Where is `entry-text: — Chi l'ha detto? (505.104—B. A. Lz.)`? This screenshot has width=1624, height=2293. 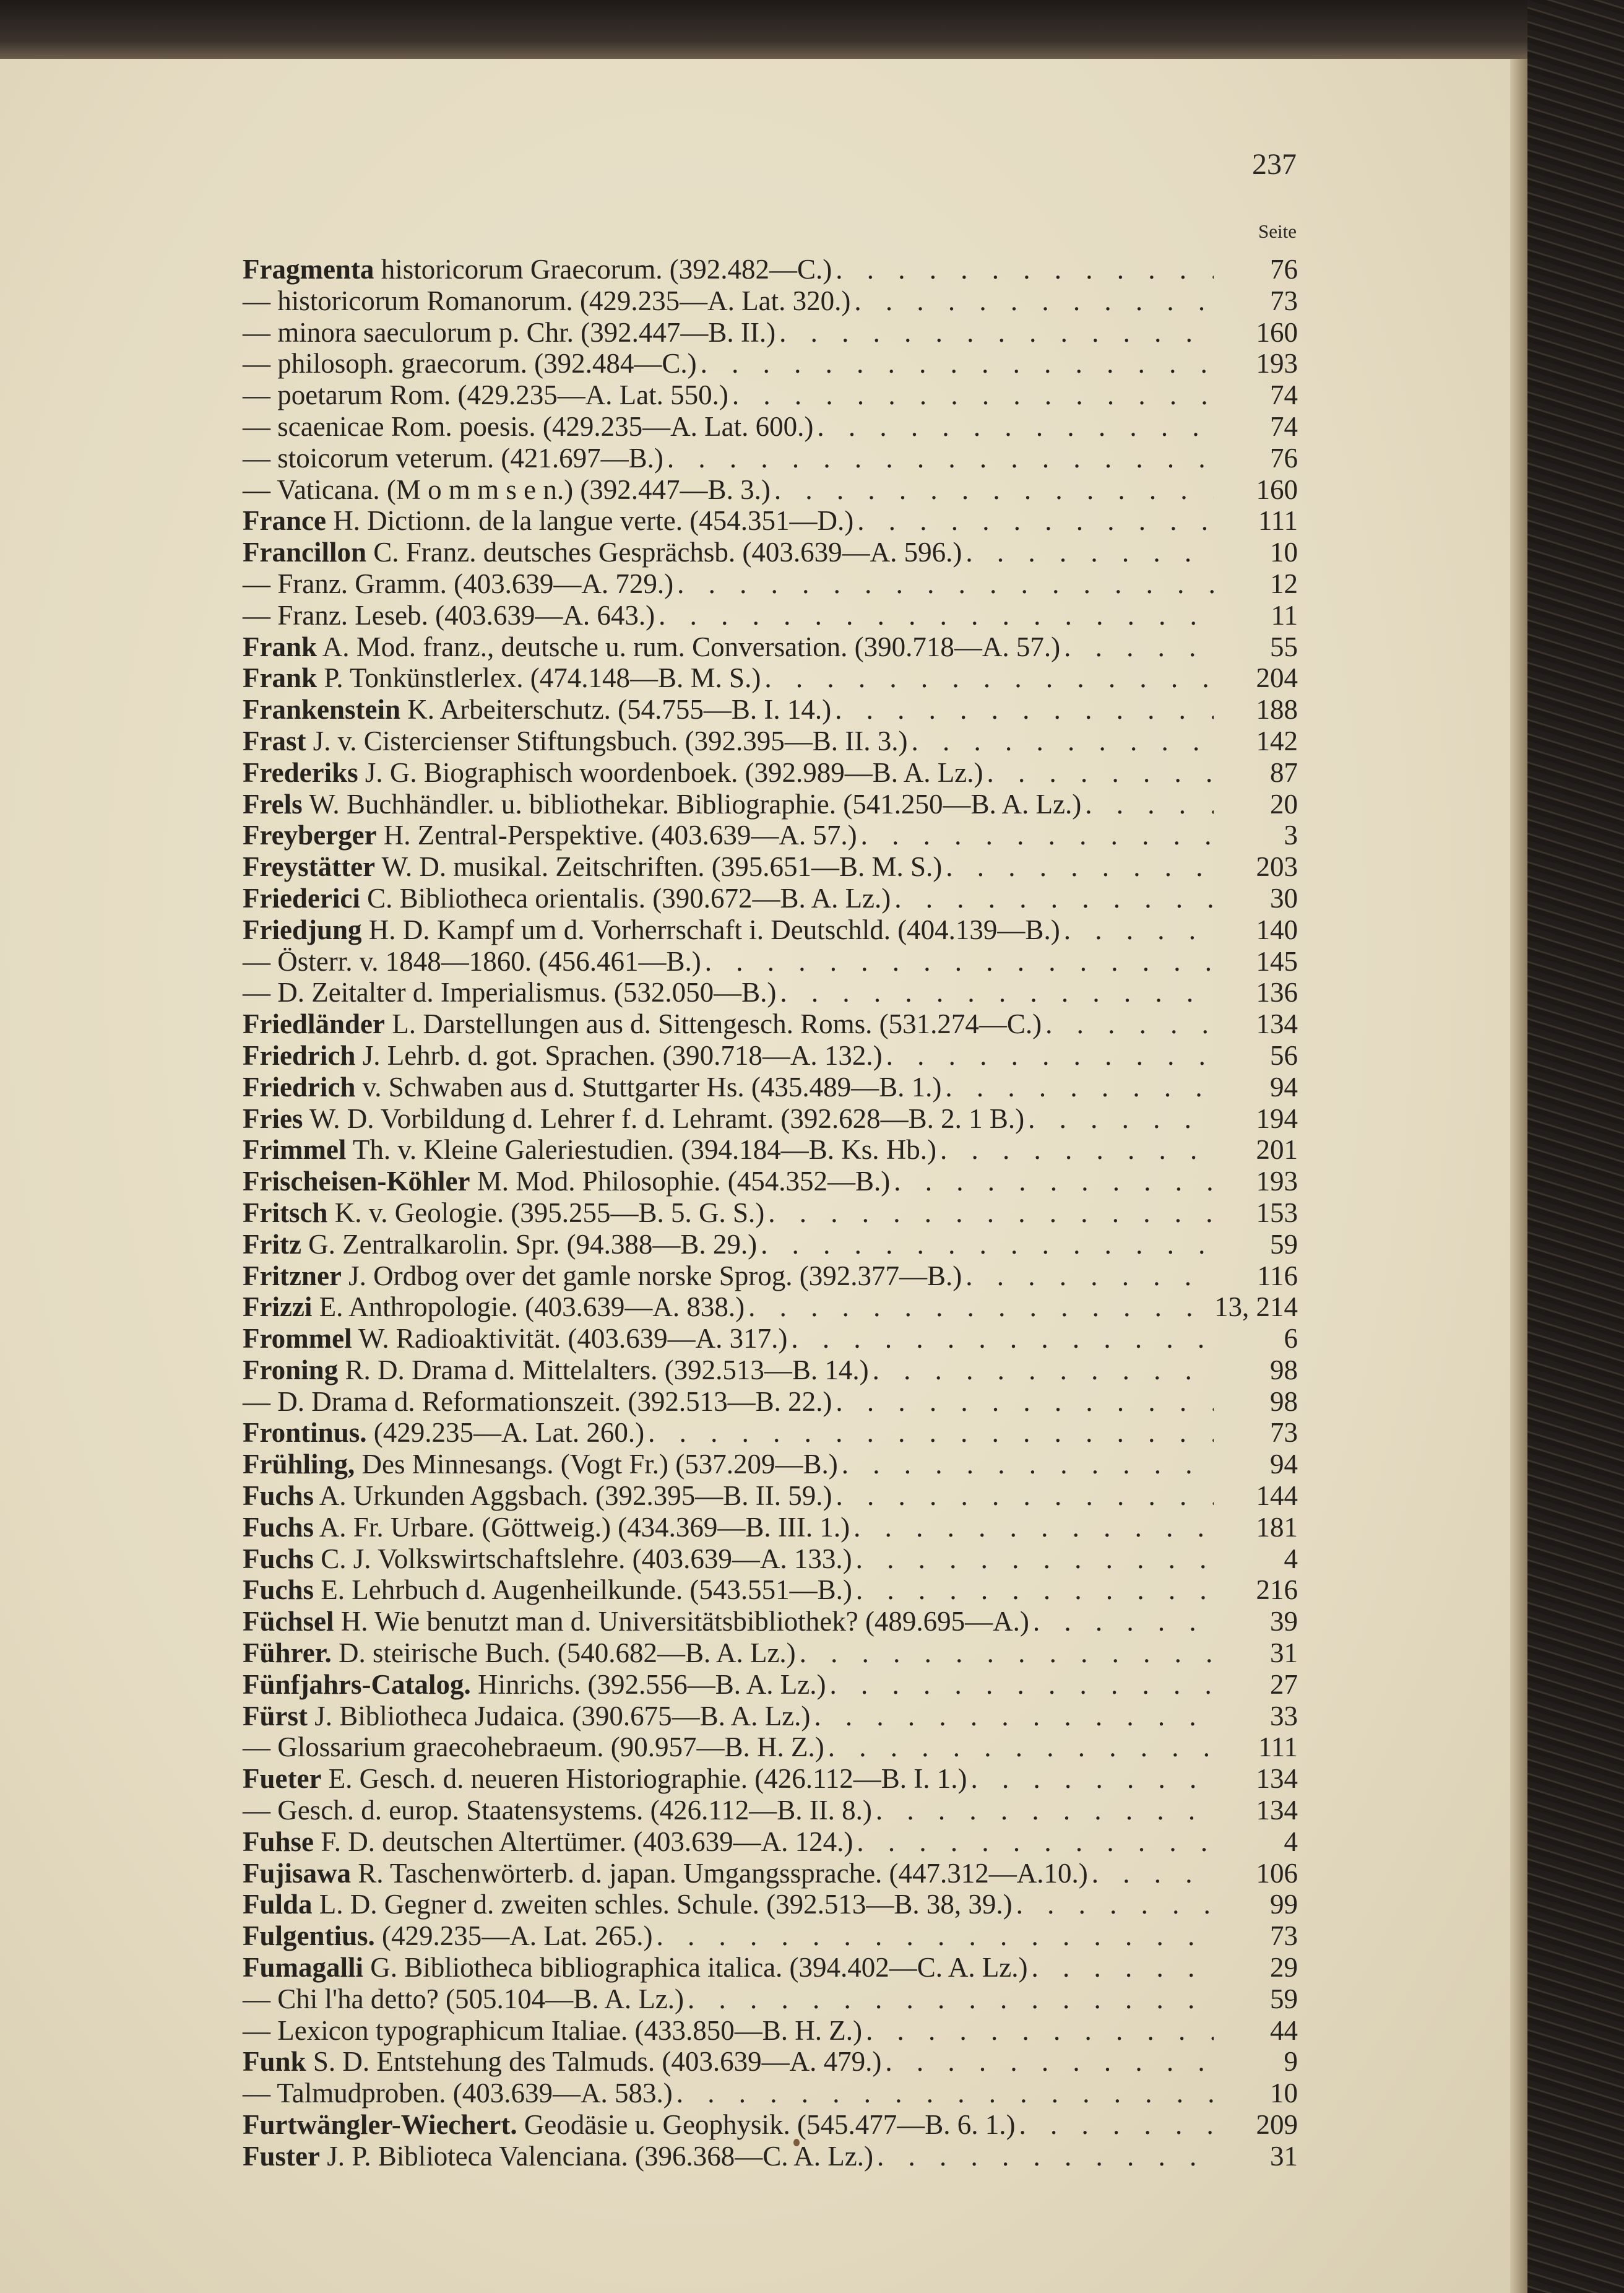 entry-text: — Chi l'ha detto? (505.104—B. A. Lz.) is located at coordinates (463, 1999).